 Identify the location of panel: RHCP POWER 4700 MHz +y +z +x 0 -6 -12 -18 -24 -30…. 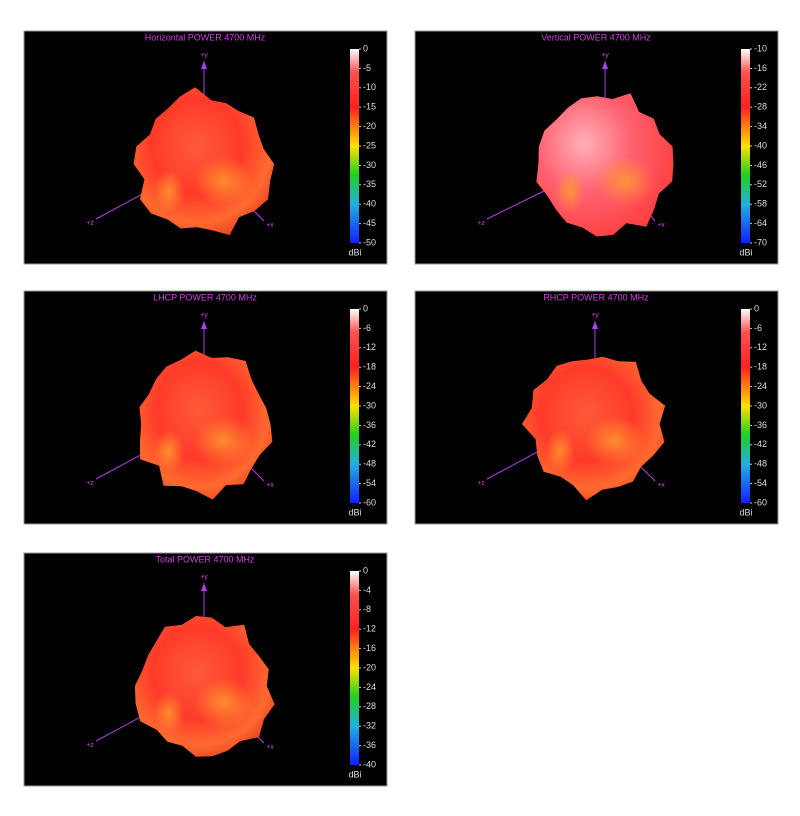
(596, 407).